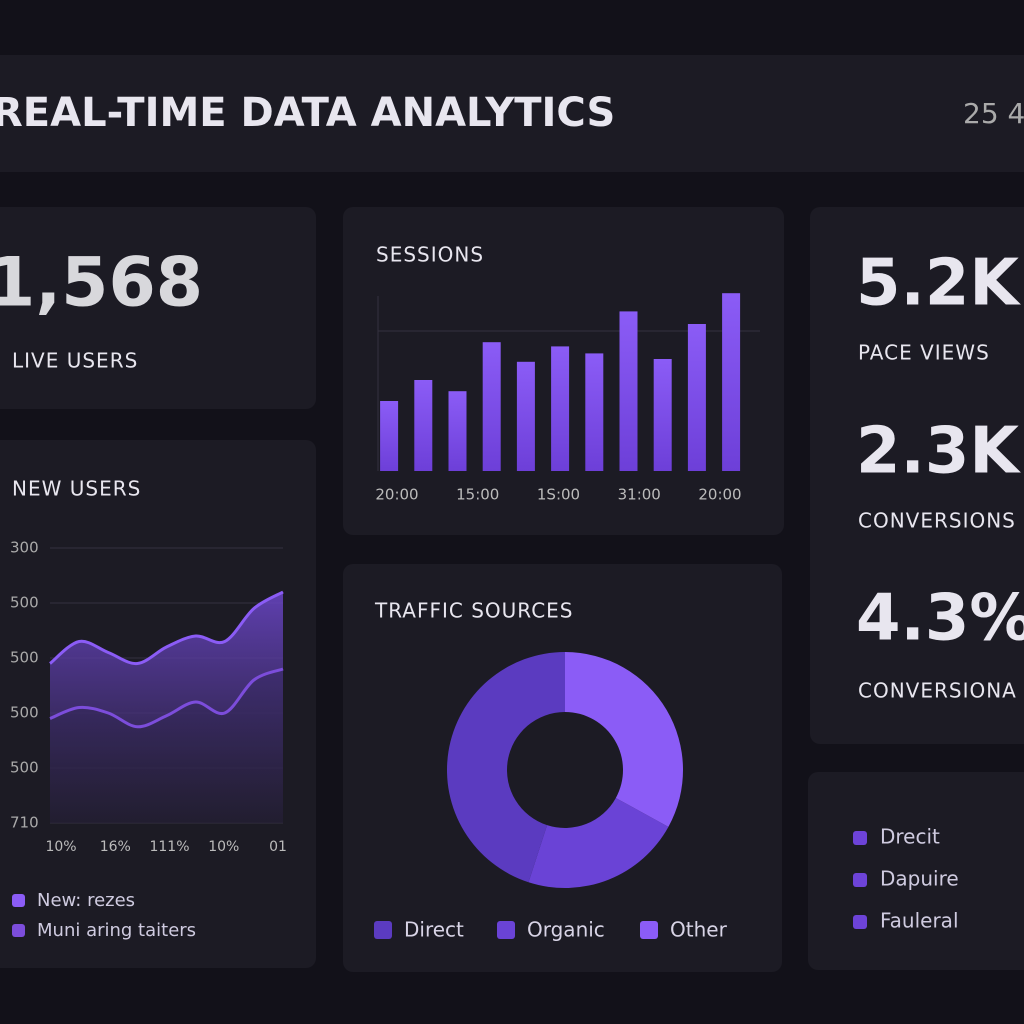 Image resolution: width=1024 pixels, height=1024 pixels. I want to click on chart-title: TRAFFIC SOURCES, so click(474, 611).